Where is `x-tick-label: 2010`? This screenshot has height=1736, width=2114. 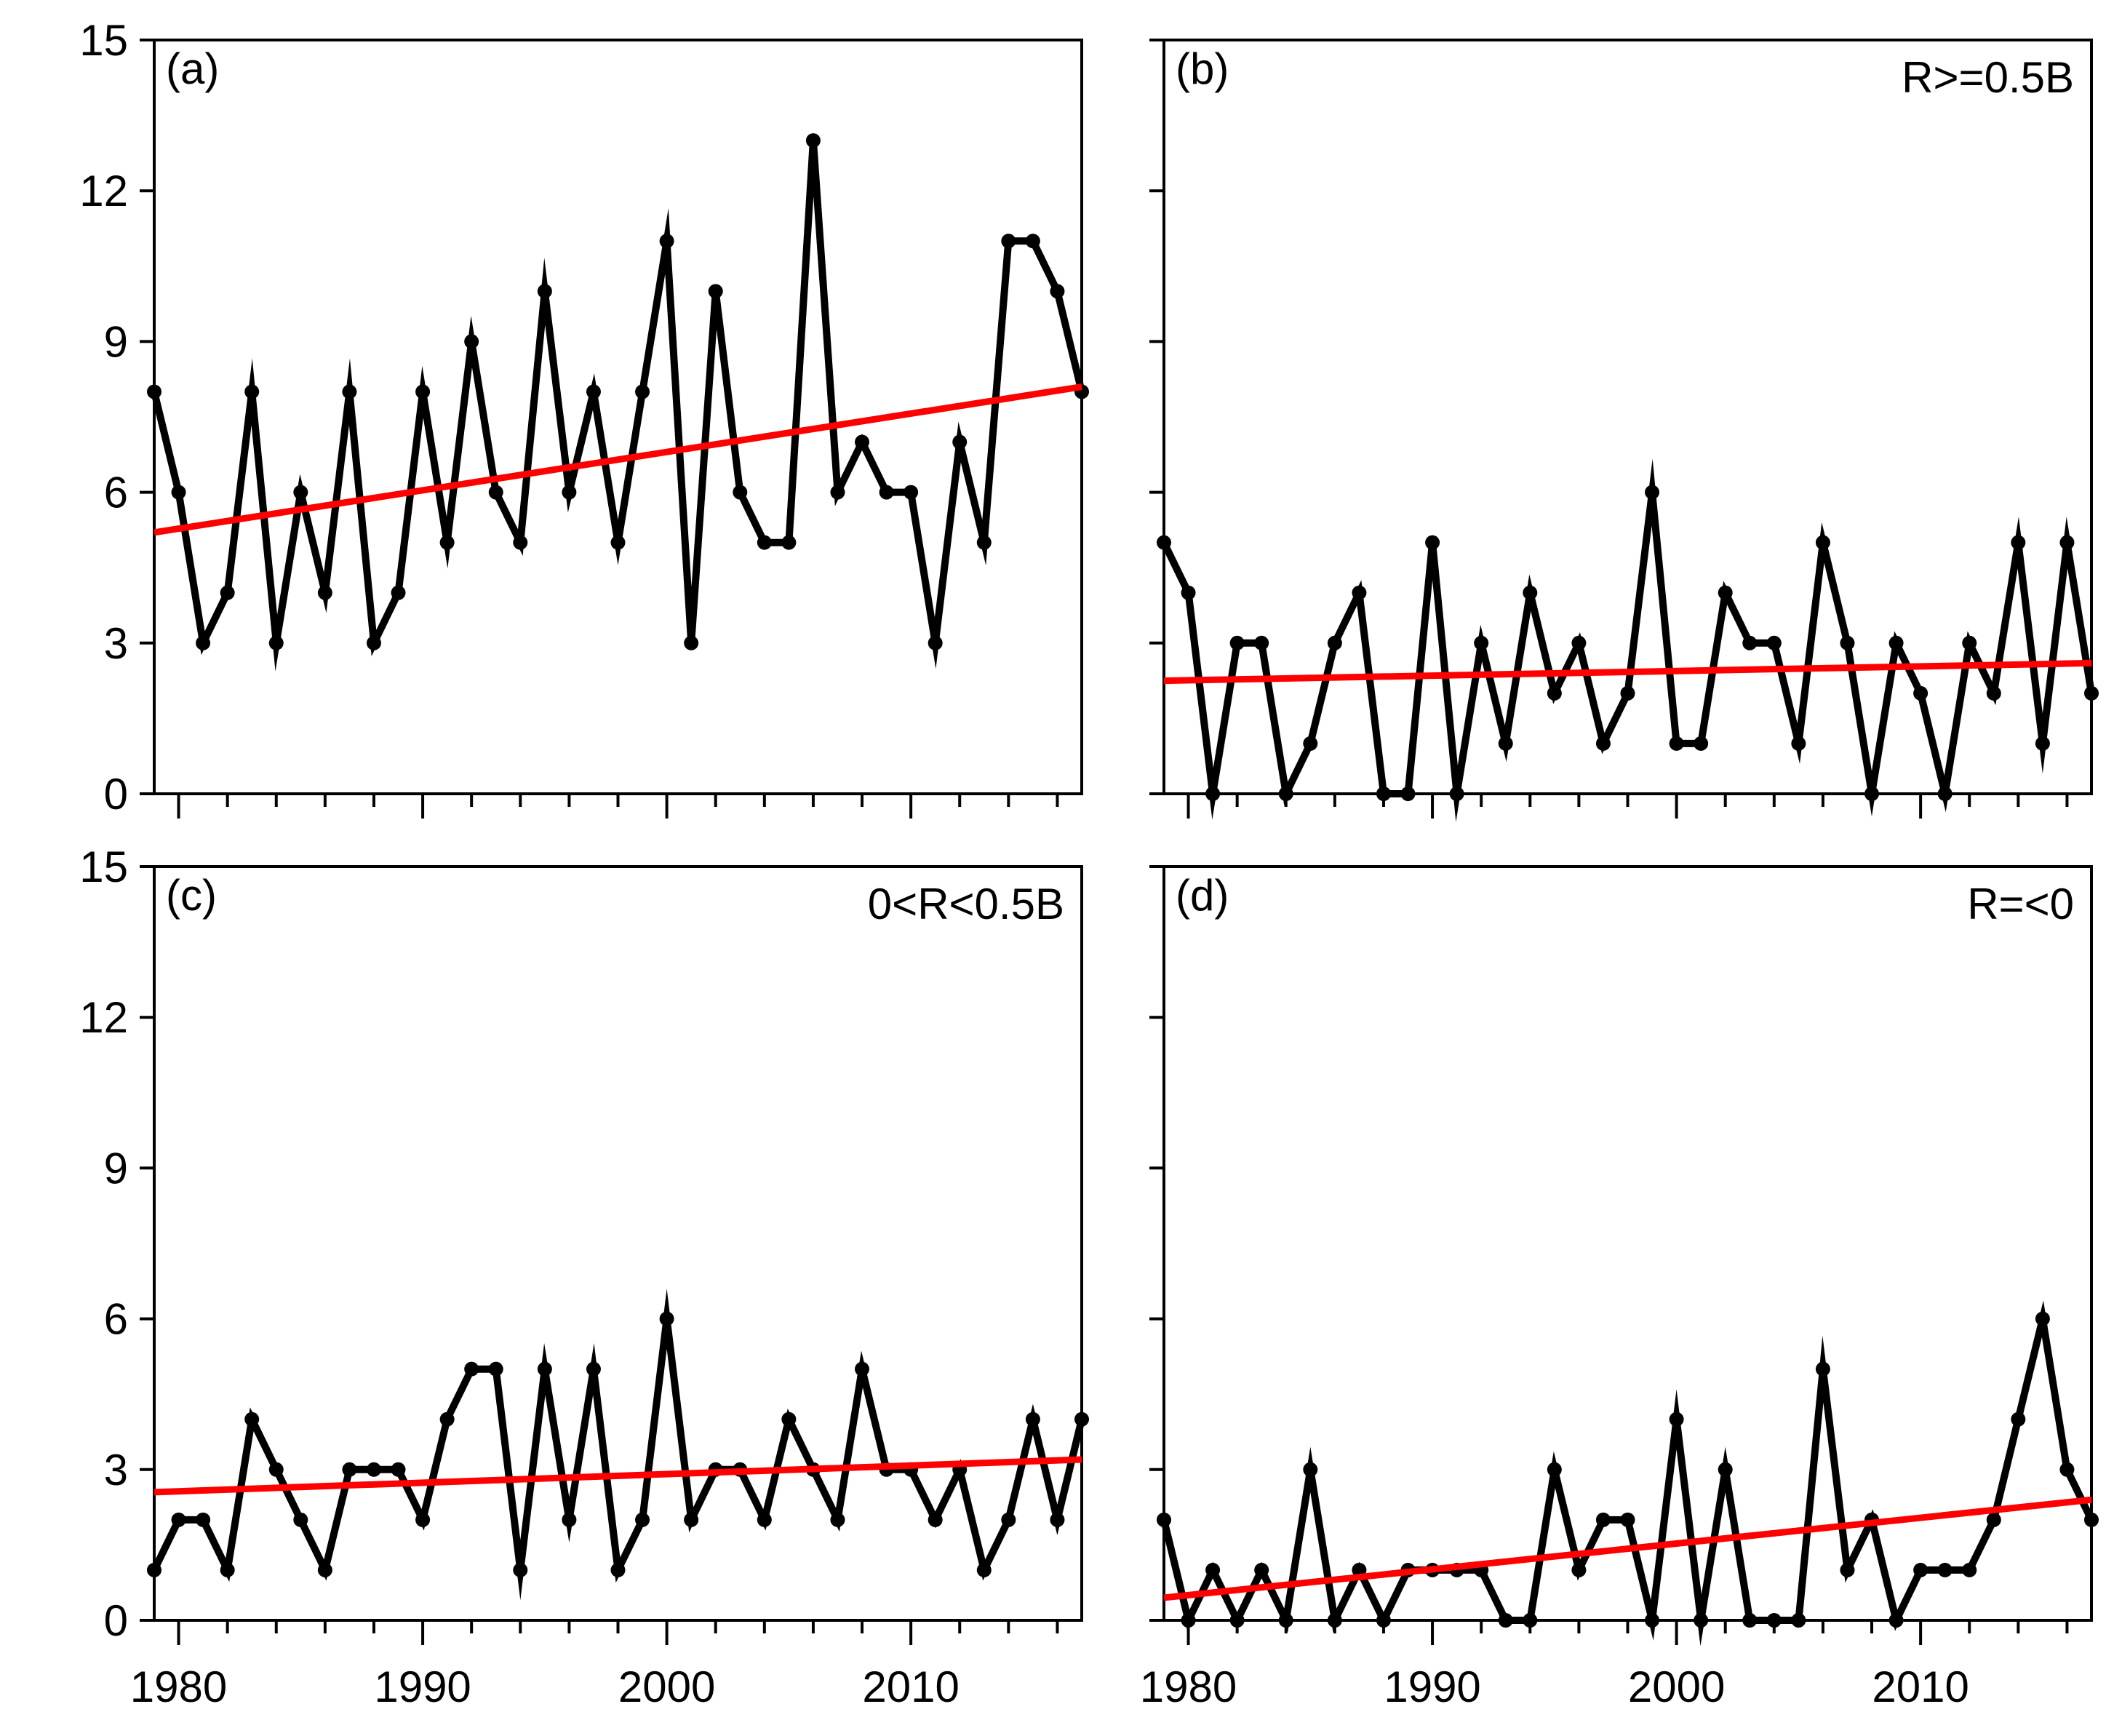
x-tick-label: 2010 is located at coordinates (1920, 1687).